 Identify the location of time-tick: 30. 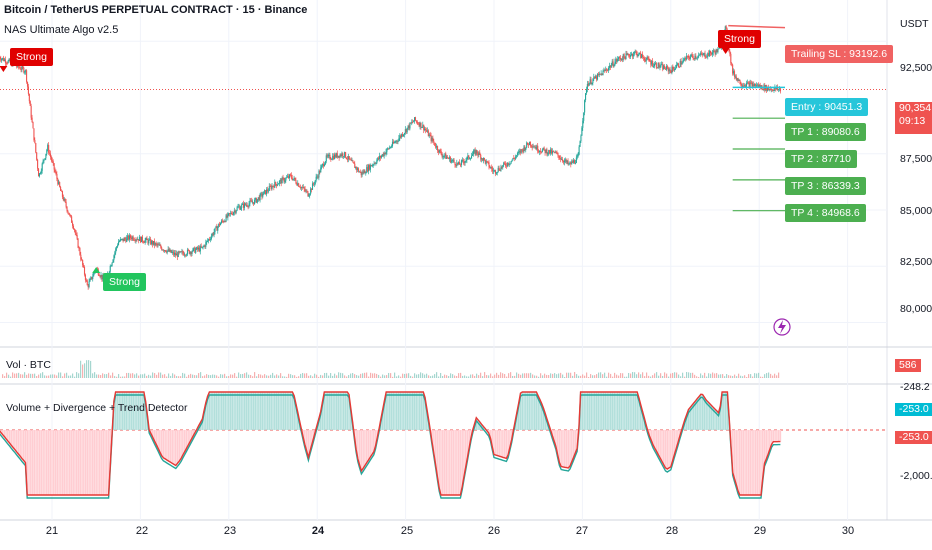
(848, 531).